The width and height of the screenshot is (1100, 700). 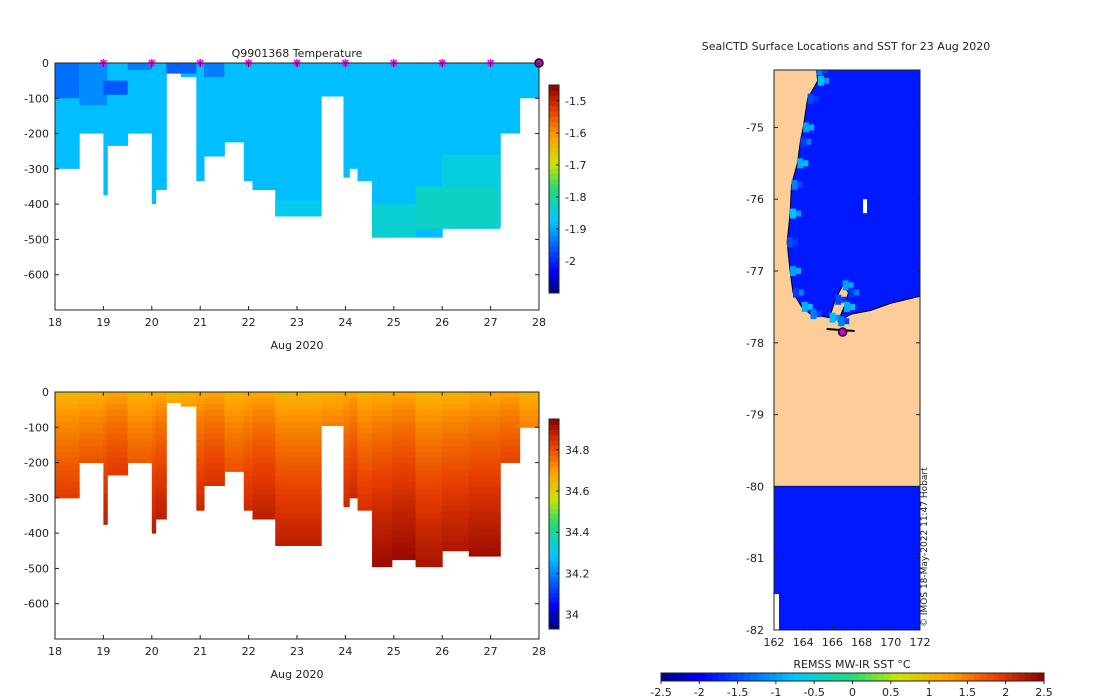 What do you see at coordinates (152, 651) in the screenshot?
I see `x-tick-label: 20` at bounding box center [152, 651].